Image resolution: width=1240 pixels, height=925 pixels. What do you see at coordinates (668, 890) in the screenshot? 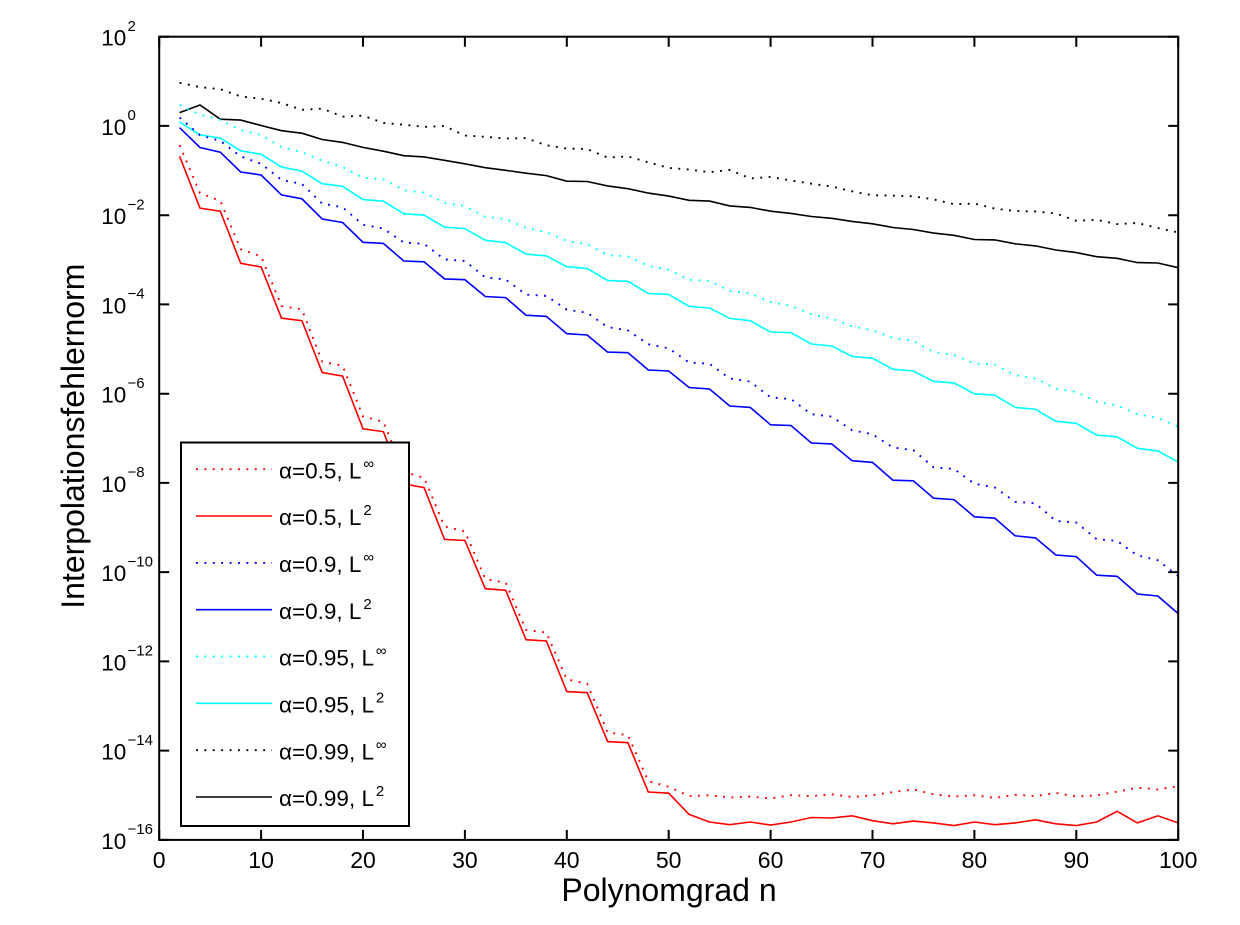
I see `svg-text: Polynomgrad n` at bounding box center [668, 890].